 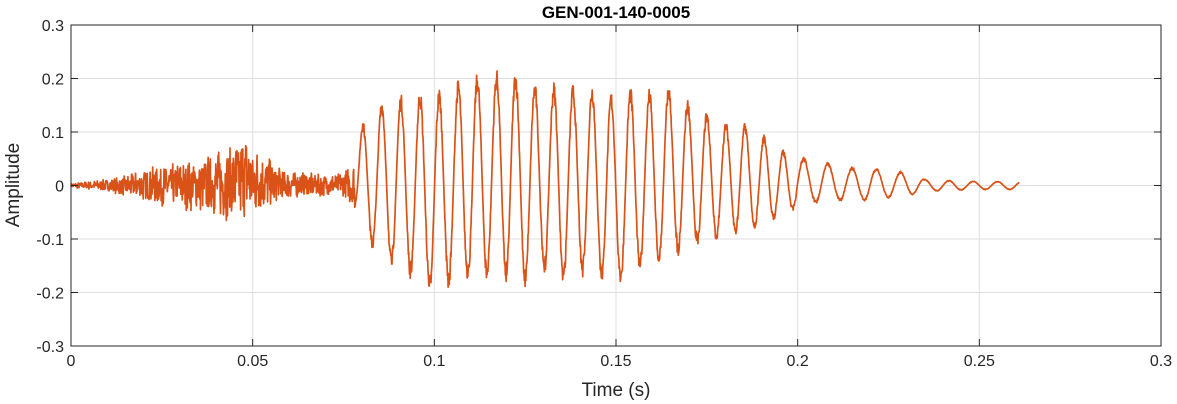 I want to click on x-tick-label: 0.05, so click(x=252, y=361).